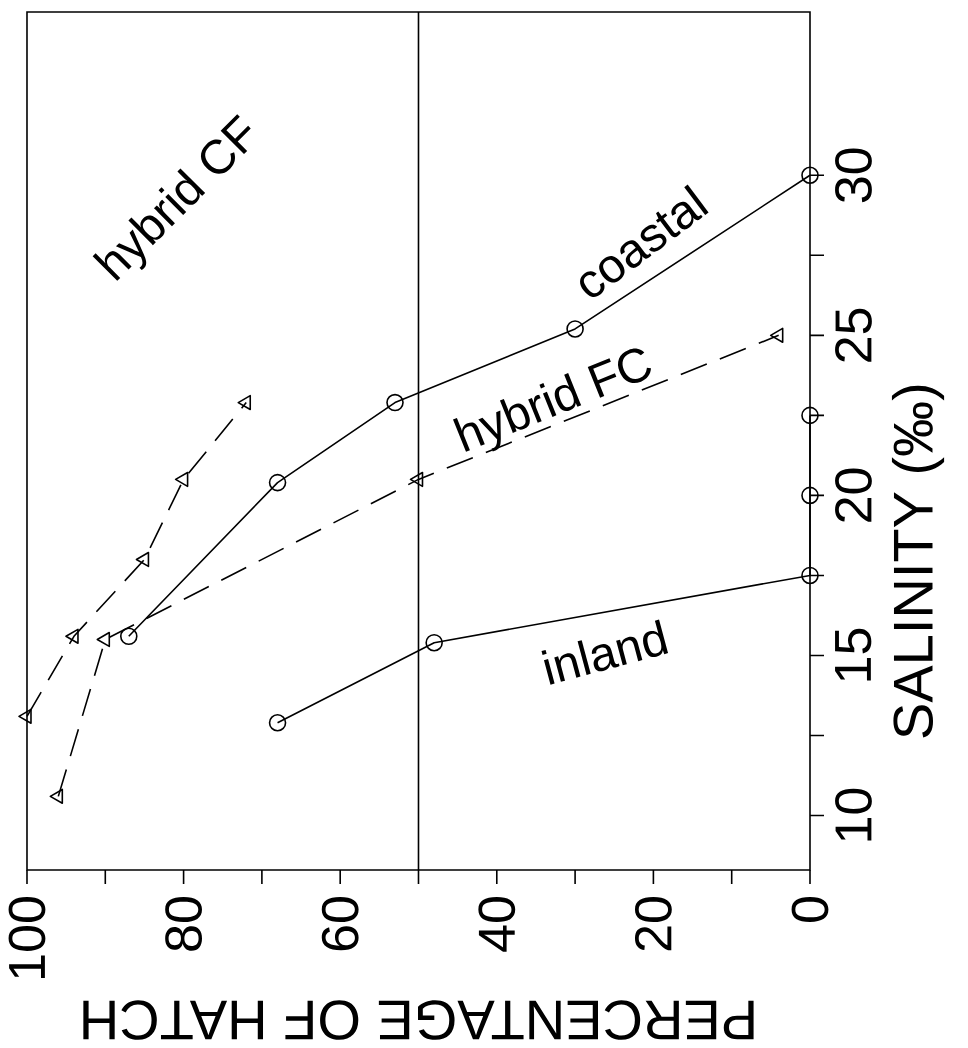 This screenshot has height=1048, width=968. I want to click on y-tick-label: 20, so click(853, 495).